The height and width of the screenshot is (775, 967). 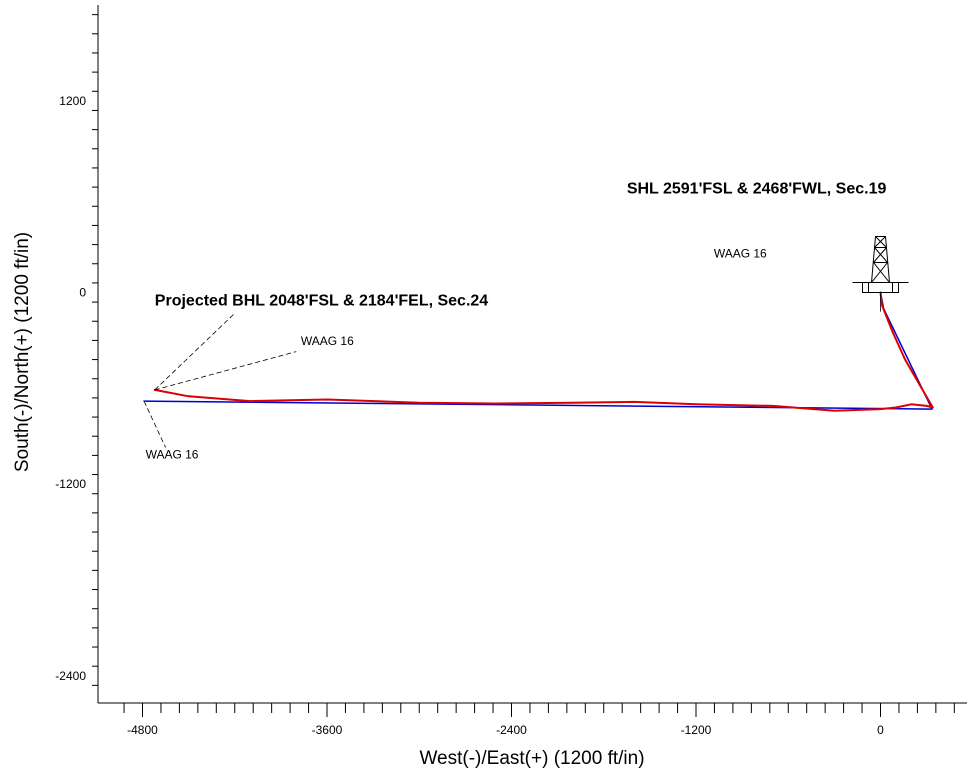 What do you see at coordinates (511, 730) in the screenshot?
I see `x-tick-label: -2400` at bounding box center [511, 730].